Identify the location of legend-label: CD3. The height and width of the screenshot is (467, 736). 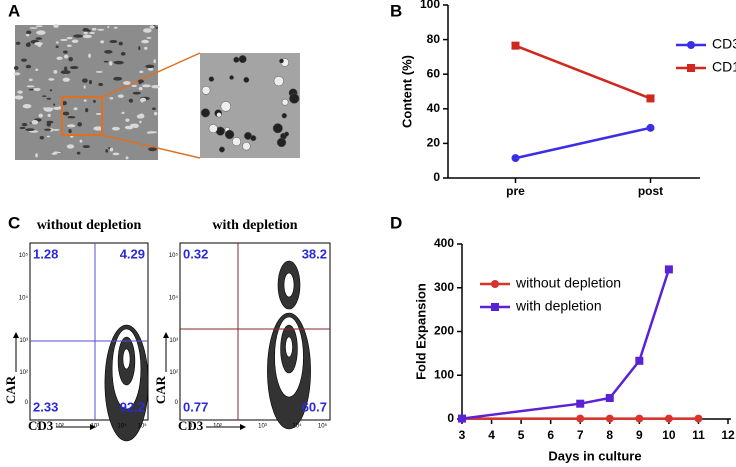
(724, 44).